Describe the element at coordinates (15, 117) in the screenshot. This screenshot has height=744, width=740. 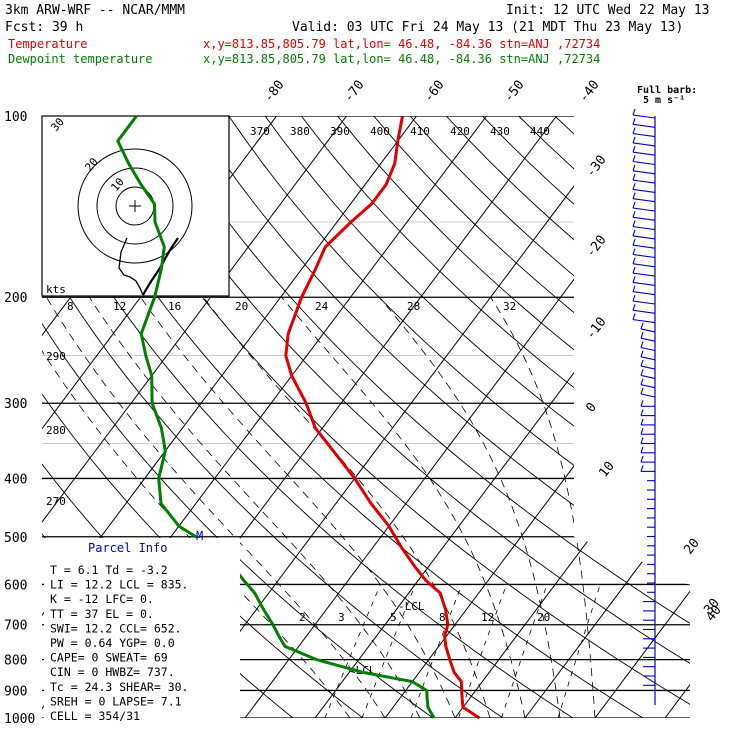
I see `pressure-label: 100` at that location.